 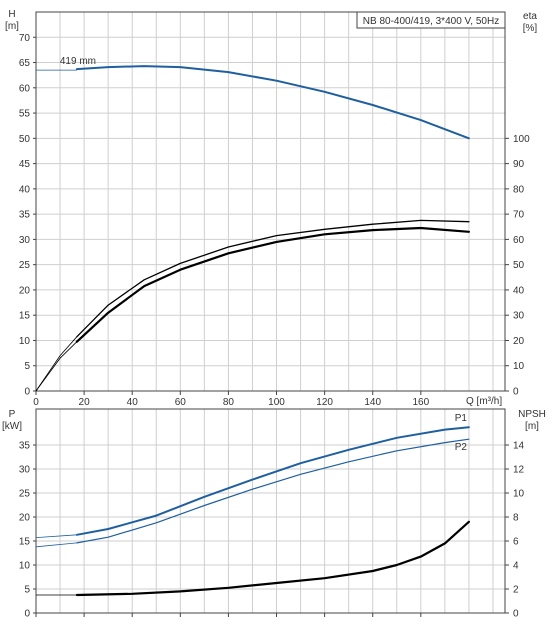 What do you see at coordinates (25, 240) in the screenshot?
I see `top-left-tick-label: 30` at bounding box center [25, 240].